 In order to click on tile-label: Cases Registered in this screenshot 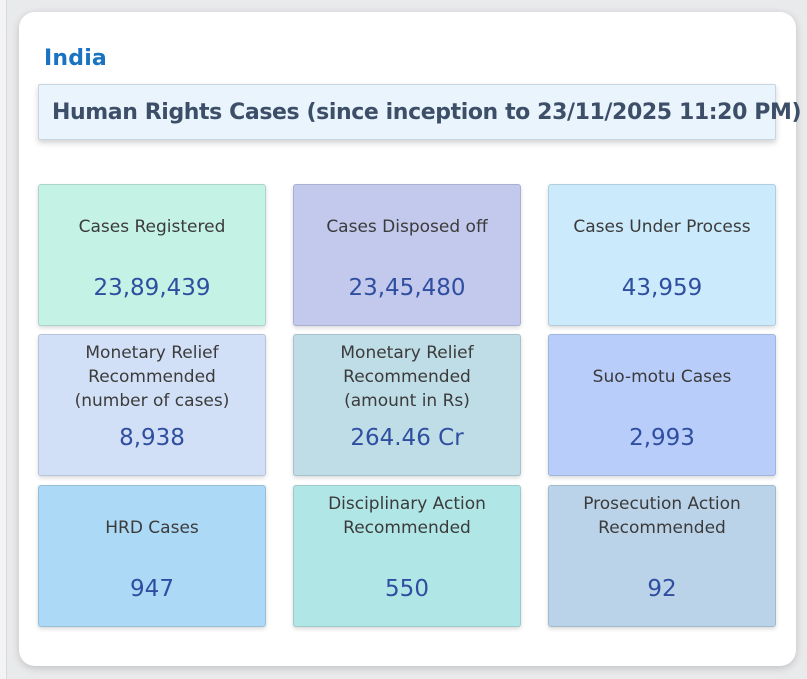, I will do `click(152, 227)`.